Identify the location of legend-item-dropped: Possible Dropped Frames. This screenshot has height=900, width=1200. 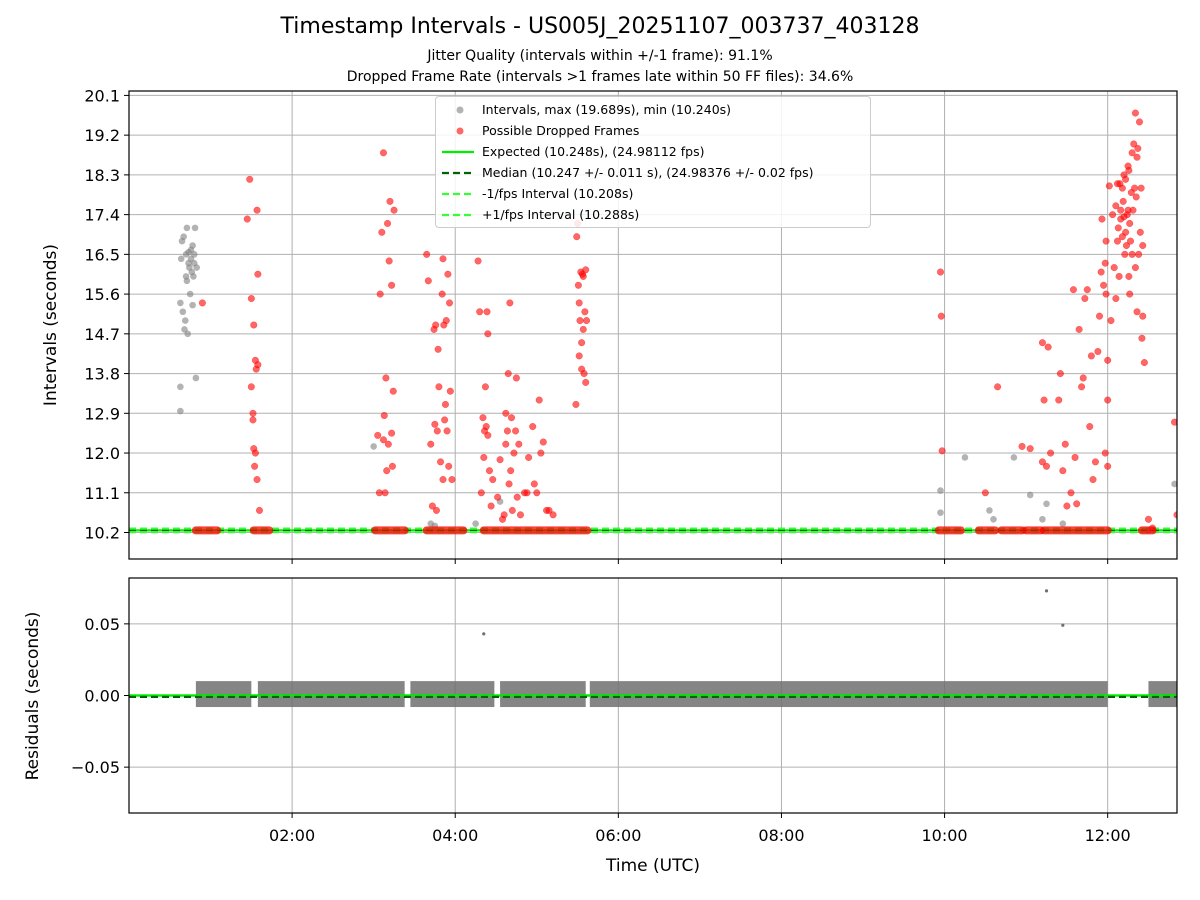
(653, 131).